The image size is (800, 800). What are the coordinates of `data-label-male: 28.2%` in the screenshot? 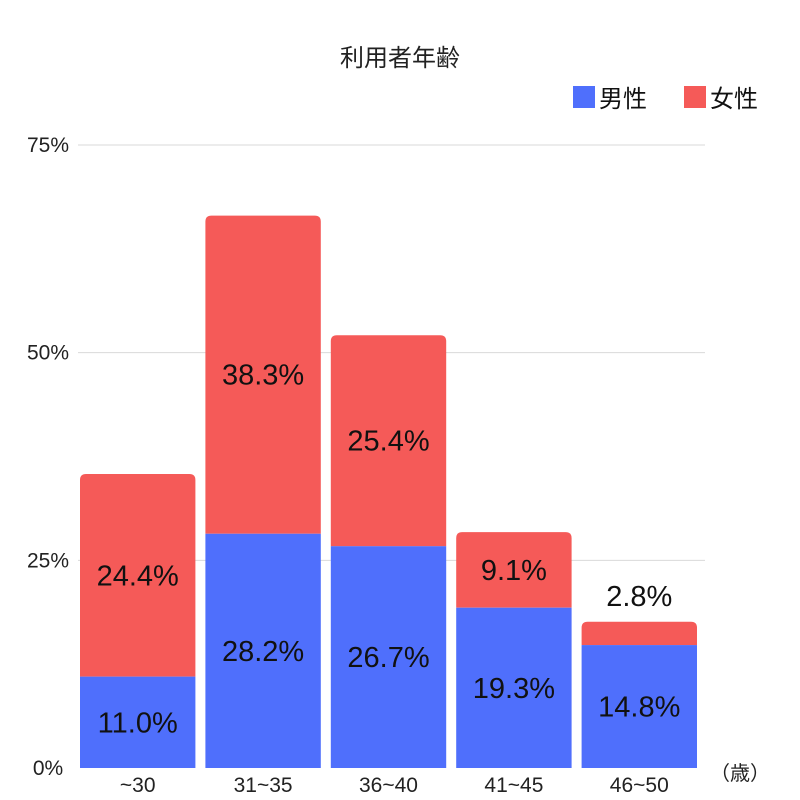 It's located at (263, 652).